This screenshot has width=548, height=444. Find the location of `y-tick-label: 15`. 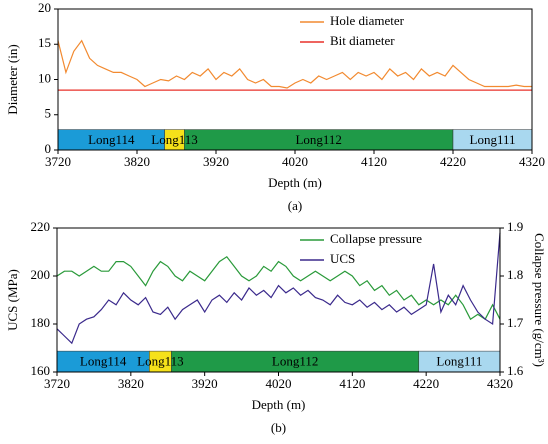

y-tick-label: 15 is located at coordinates (44, 42).